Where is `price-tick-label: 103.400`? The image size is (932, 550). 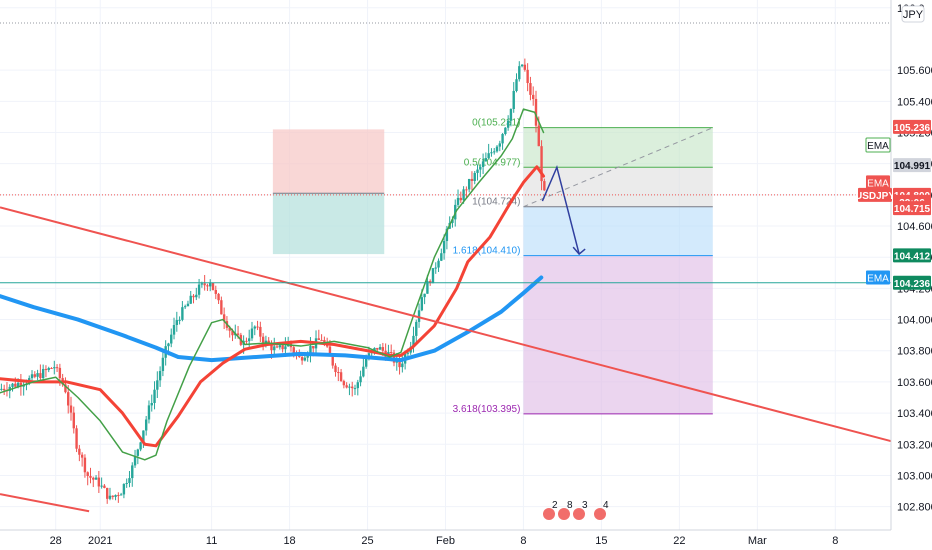 price-tick-label: 103.400 is located at coordinates (914, 414).